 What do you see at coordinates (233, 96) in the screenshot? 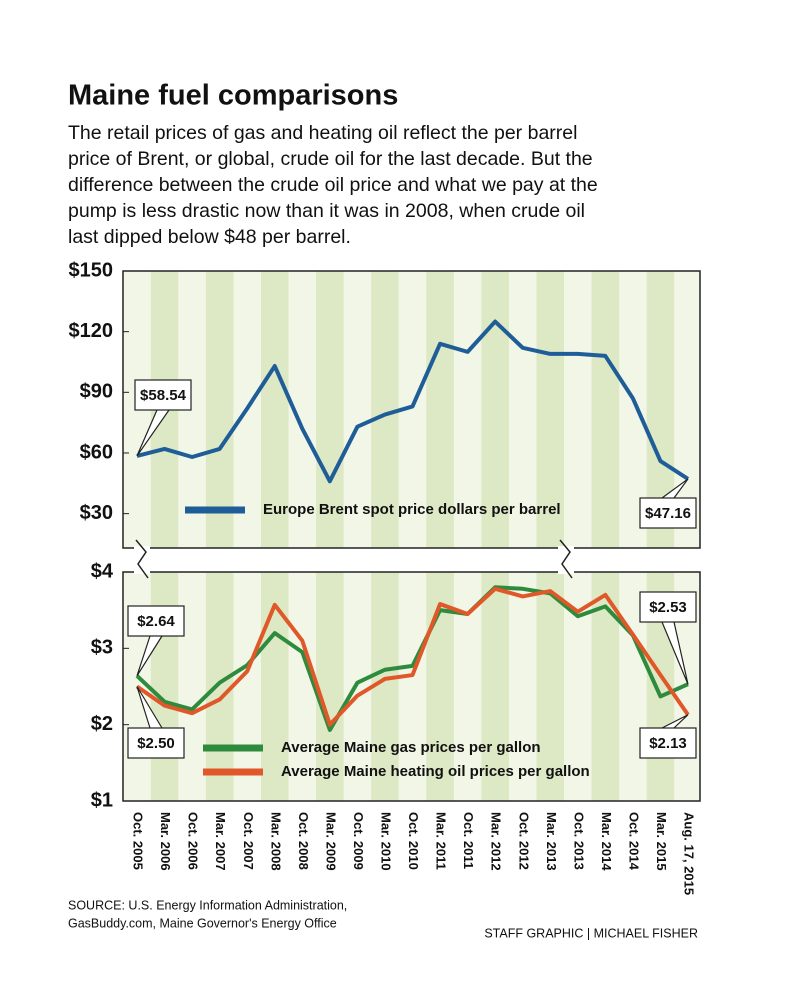
I see `title: Maine fuel comparisons` at bounding box center [233, 96].